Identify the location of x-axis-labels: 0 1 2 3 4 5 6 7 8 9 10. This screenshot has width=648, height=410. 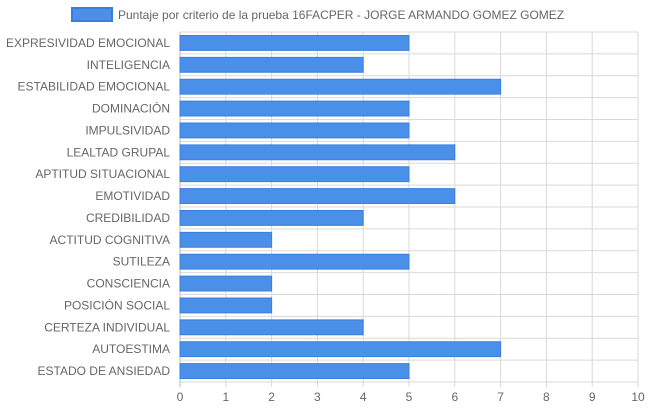
(411, 397).